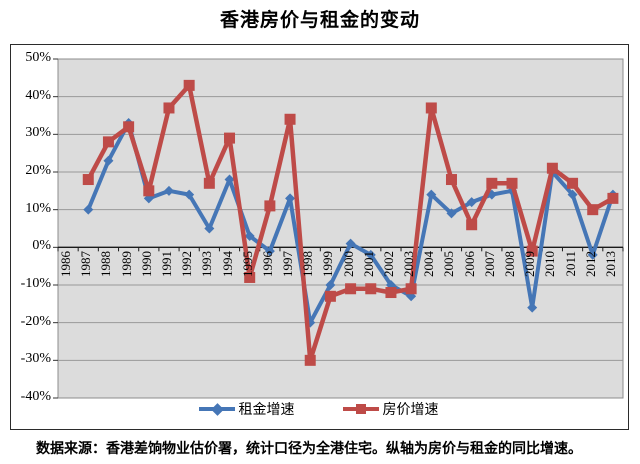  What do you see at coordinates (570, 264) in the screenshot?
I see `x-axis-label: 2011` at bounding box center [570, 264].